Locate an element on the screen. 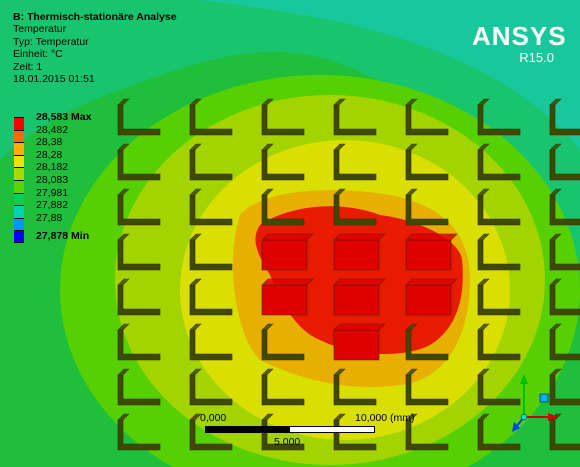  ansys-logo: ANSYS R15.0 is located at coordinates (519, 43).